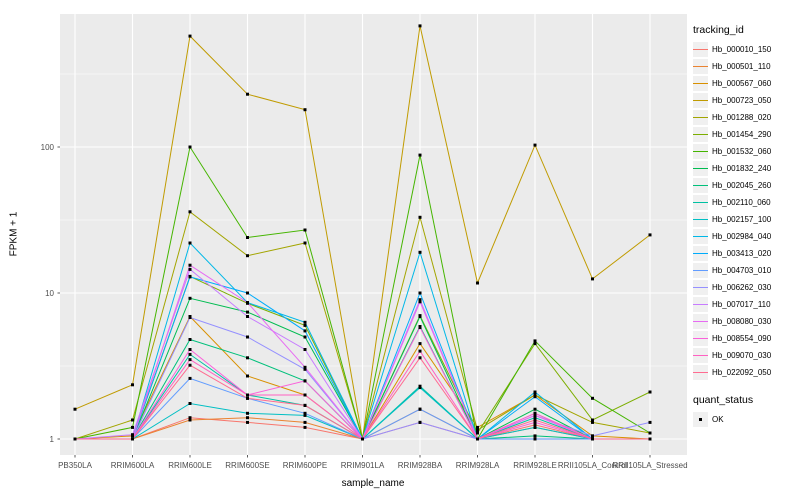 The height and width of the screenshot is (500, 800). I want to click on legend-row: Hb_009070_030, so click(746, 355).